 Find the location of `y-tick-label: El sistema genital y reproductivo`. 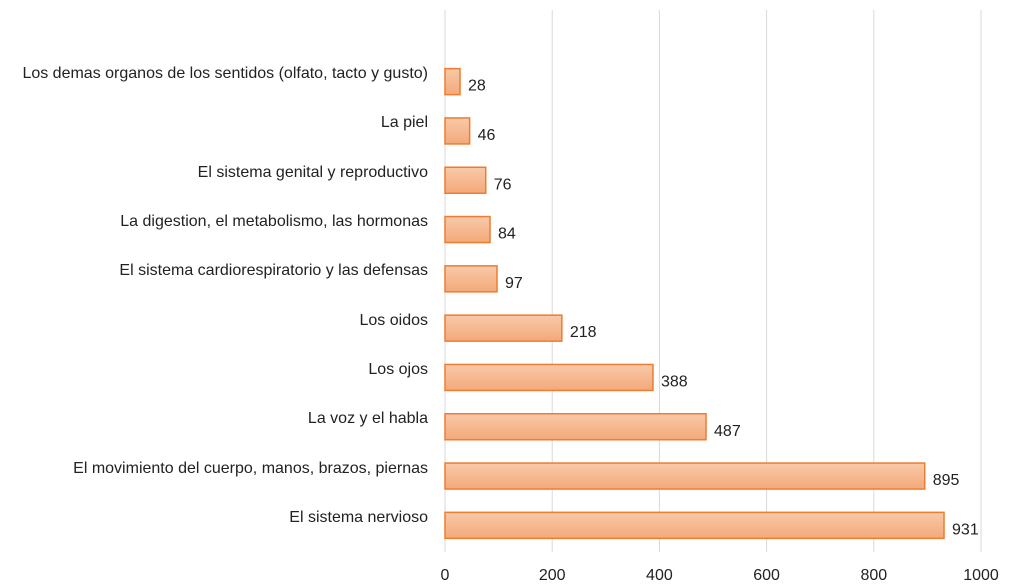

y-tick-label: El sistema genital y reproductivo is located at coordinates (312, 172).